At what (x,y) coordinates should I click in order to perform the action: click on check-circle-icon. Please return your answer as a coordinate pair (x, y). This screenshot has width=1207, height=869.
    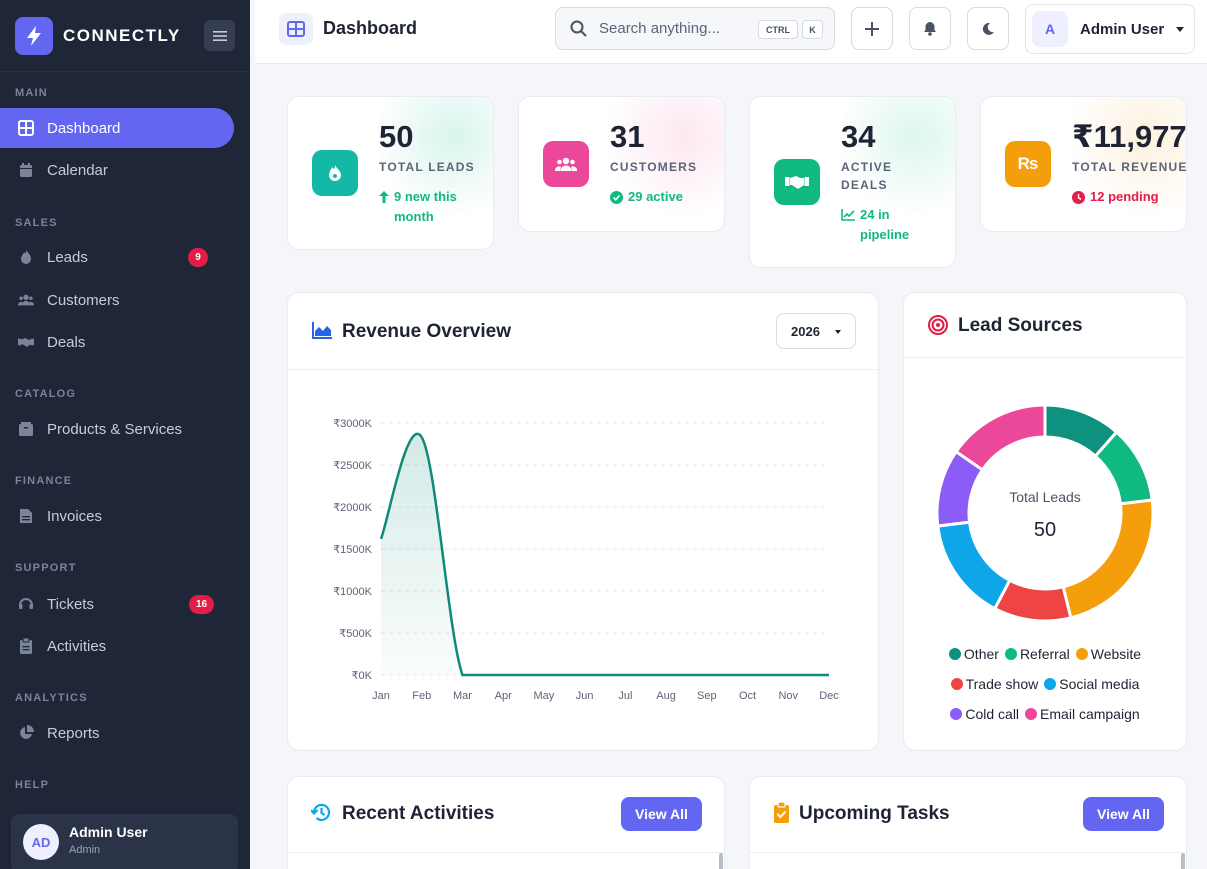
    Looking at the image, I should click on (616, 197).